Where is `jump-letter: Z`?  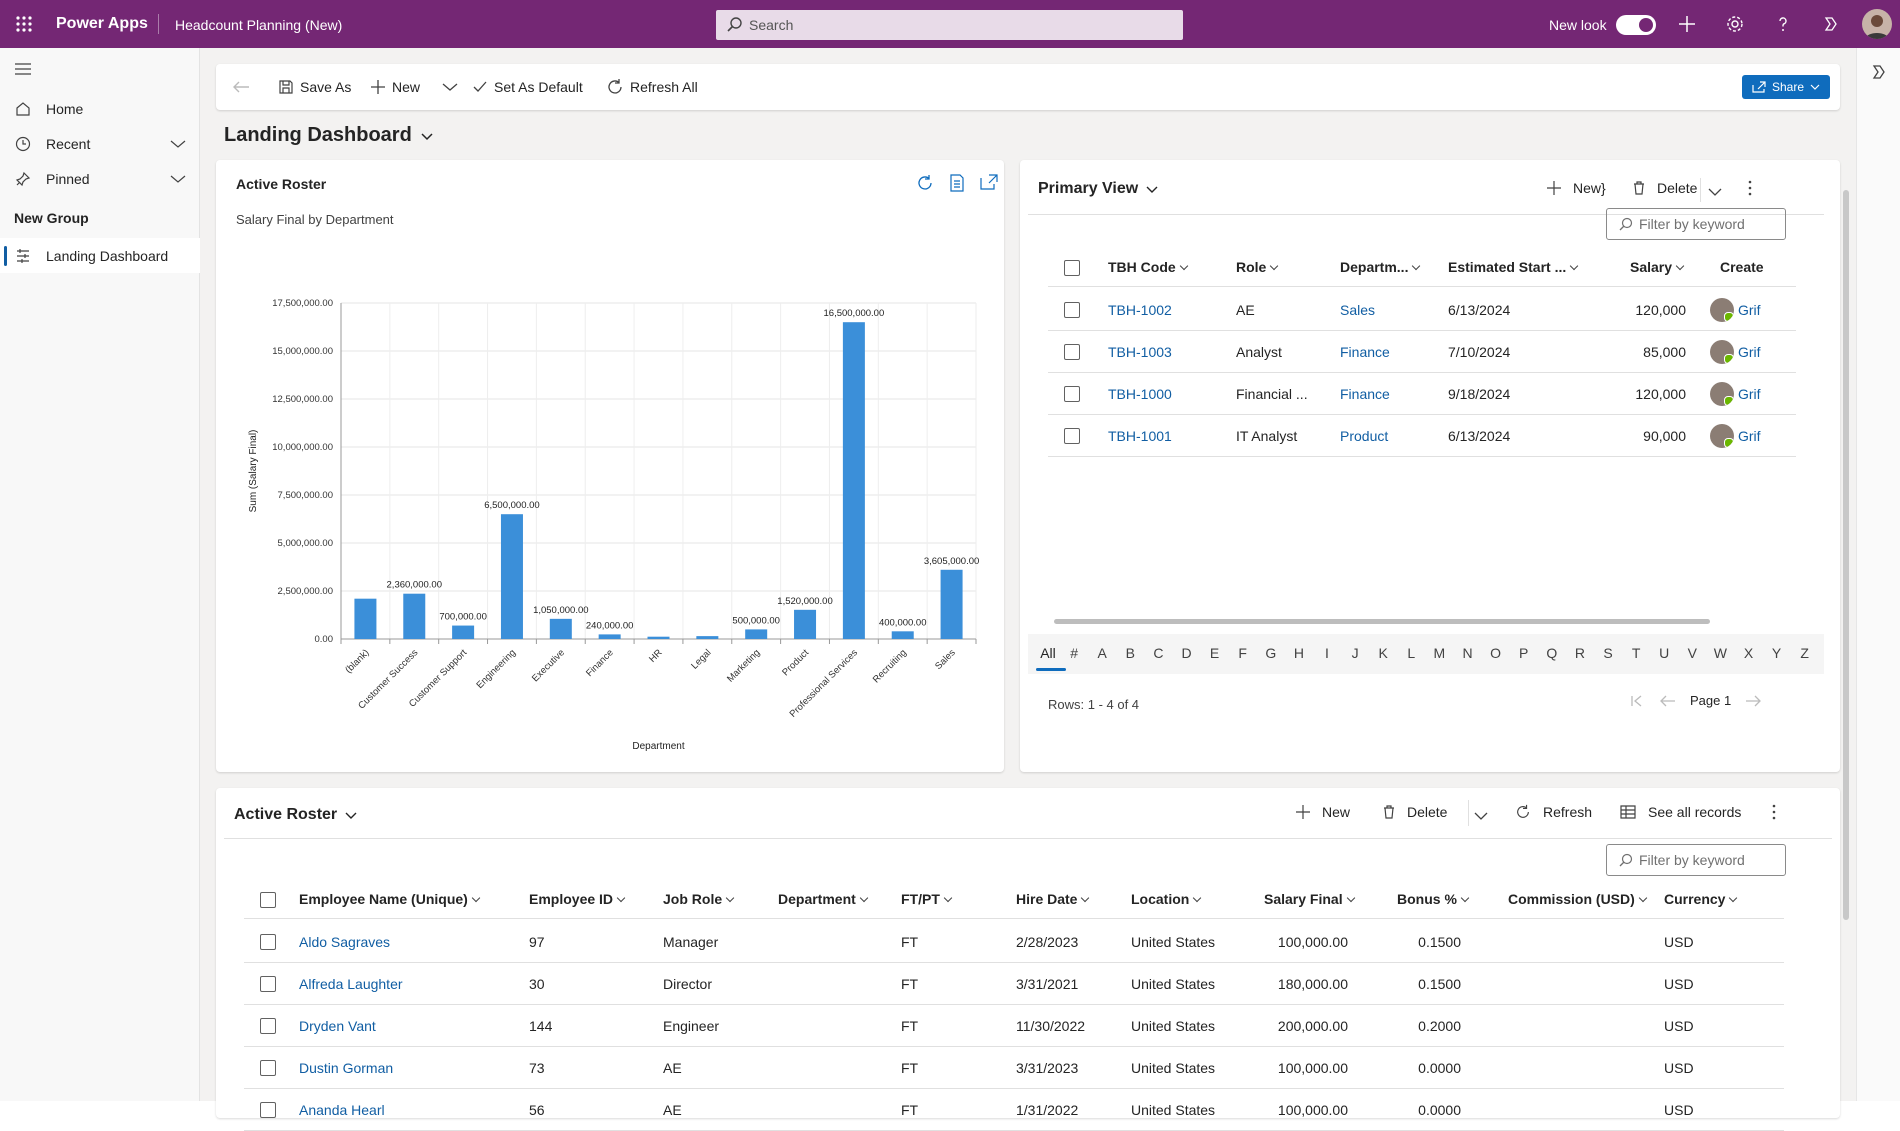 jump-letter: Z is located at coordinates (1804, 653).